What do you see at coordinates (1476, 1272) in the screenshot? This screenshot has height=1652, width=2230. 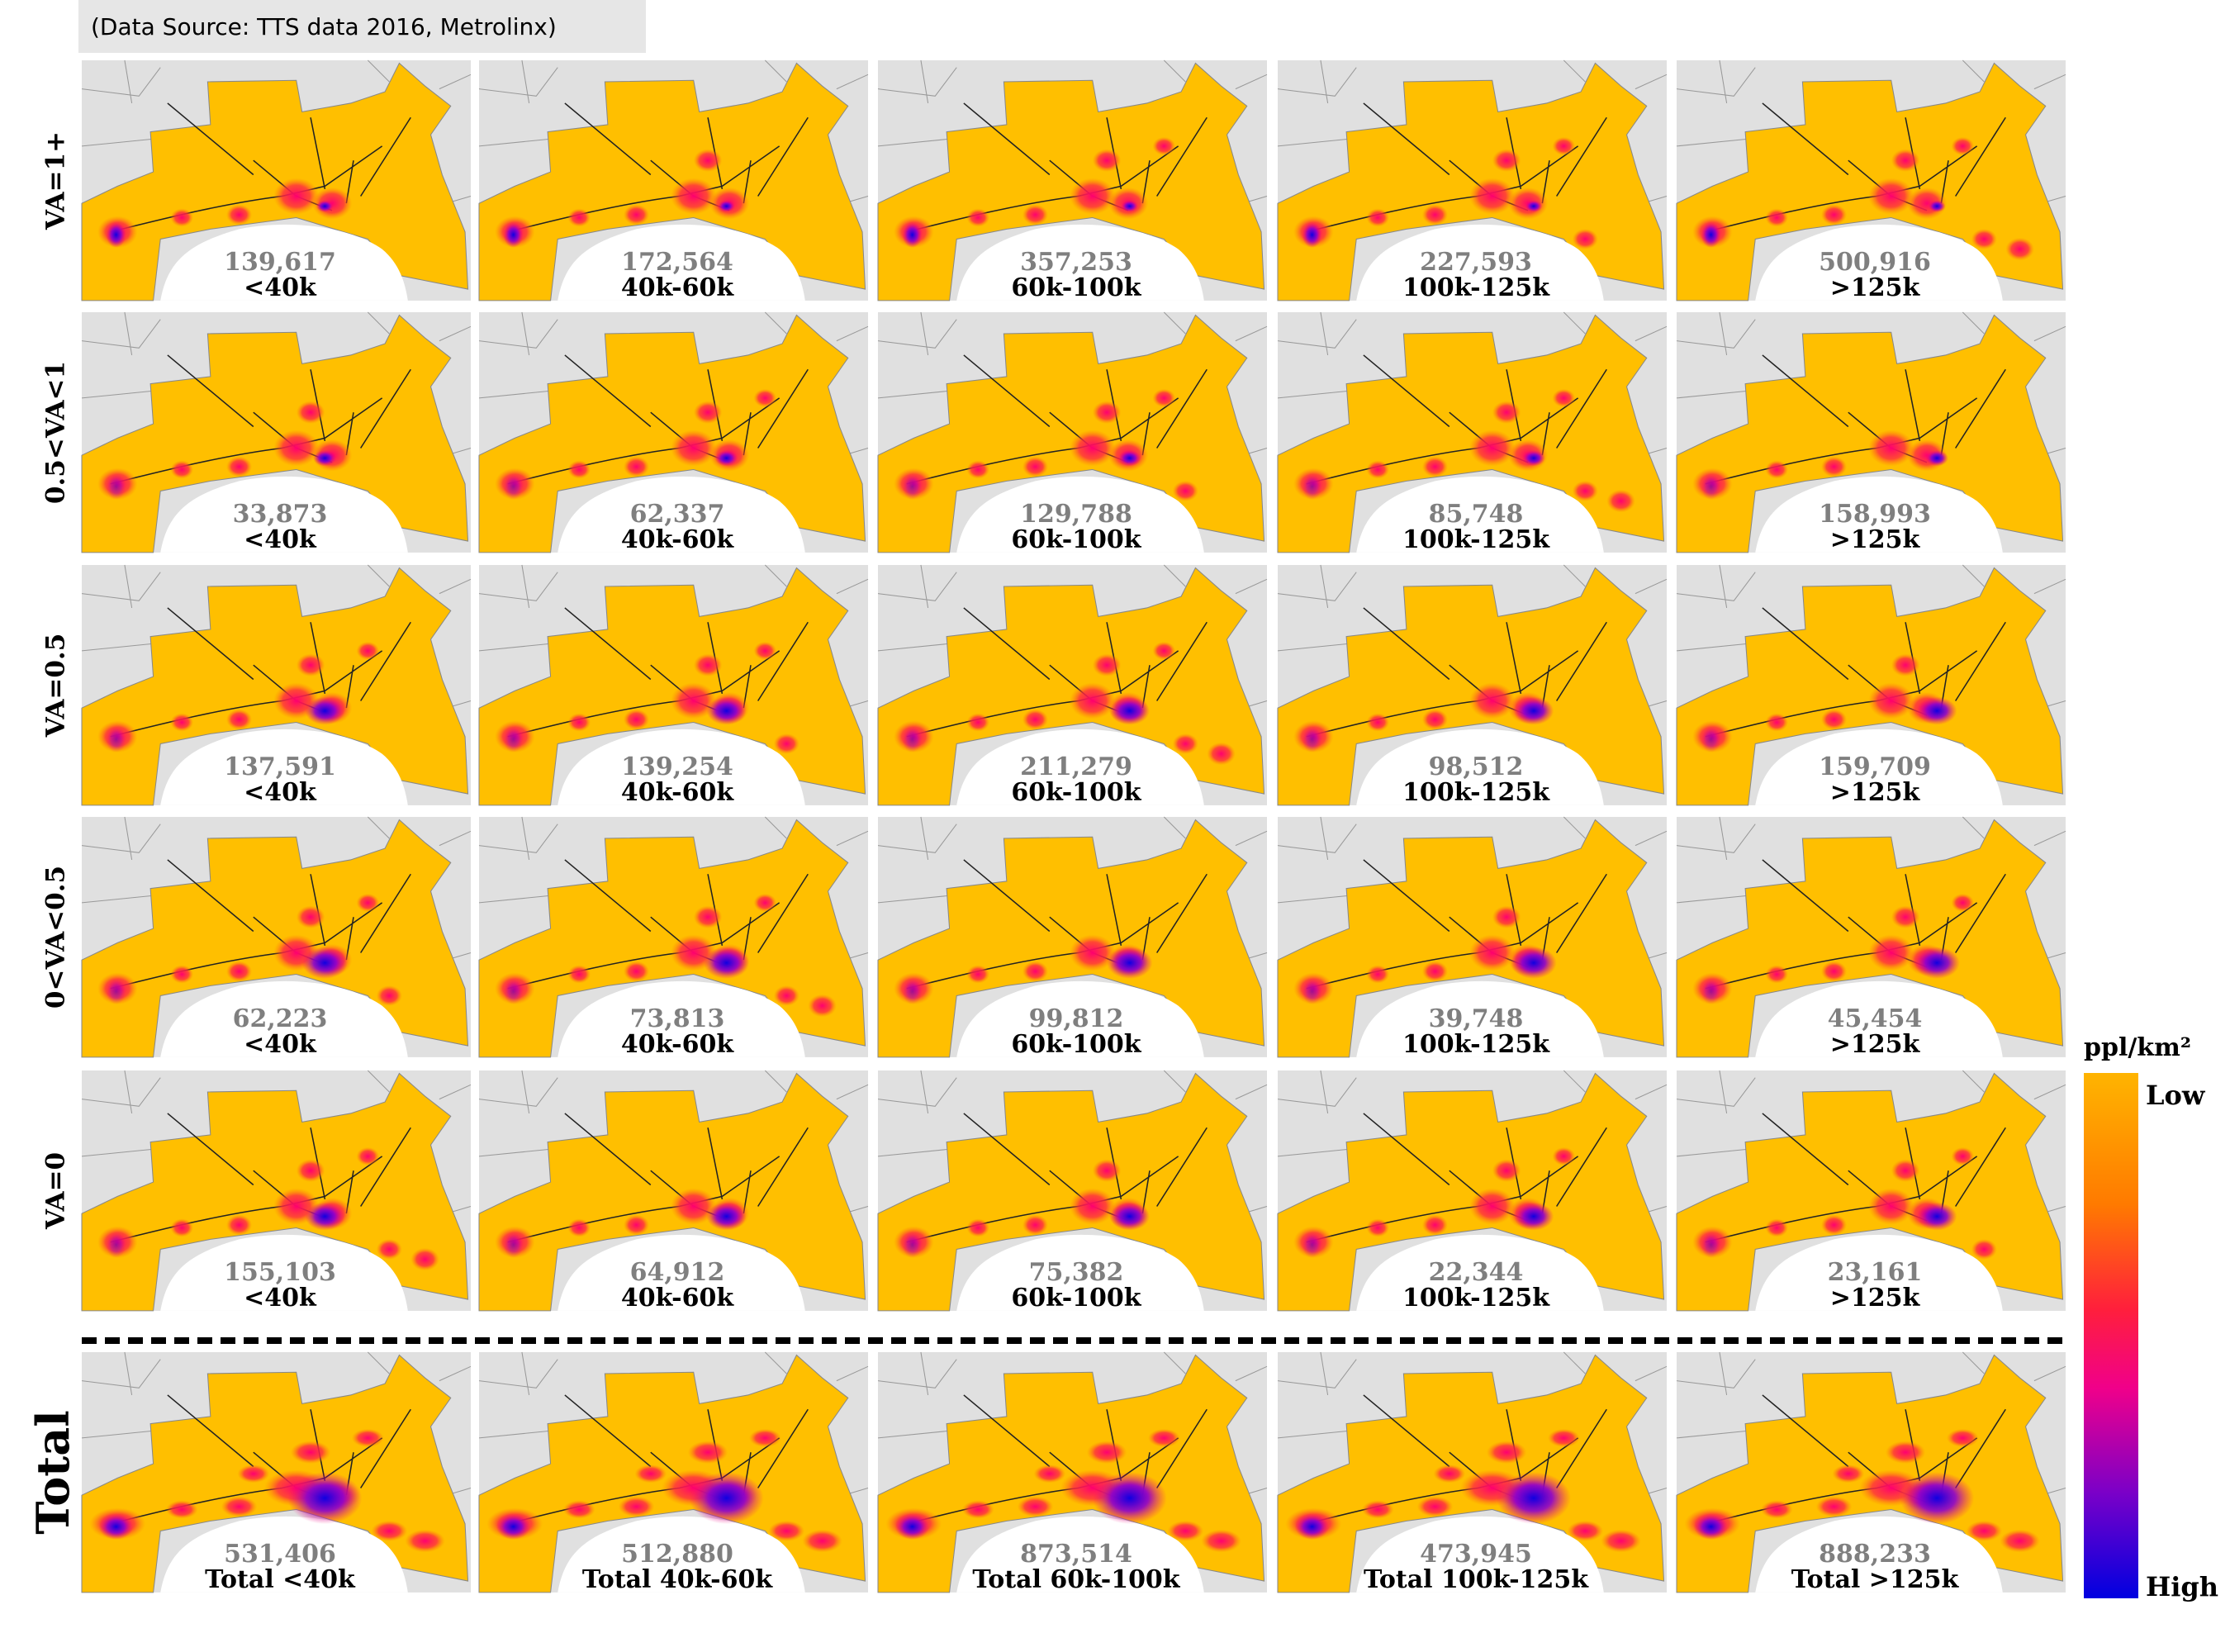 I see `cell-value: 22,344` at bounding box center [1476, 1272].